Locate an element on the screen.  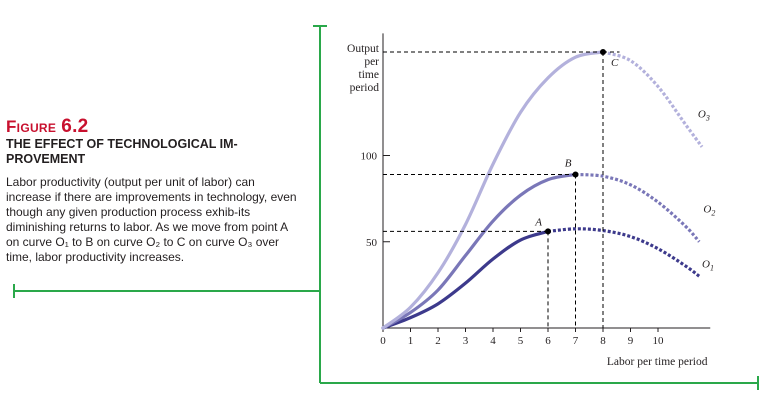
curve-label-o1: O1 is located at coordinates (708, 266).